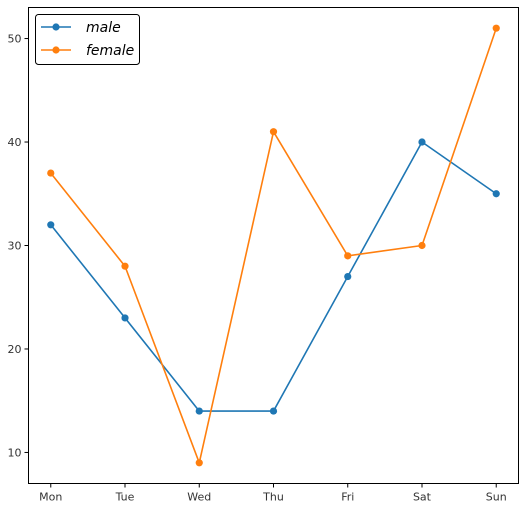 Image resolution: width=525 pixels, height=506 pixels. What do you see at coordinates (110, 51) in the screenshot?
I see `legend-label: female` at bounding box center [110, 51].